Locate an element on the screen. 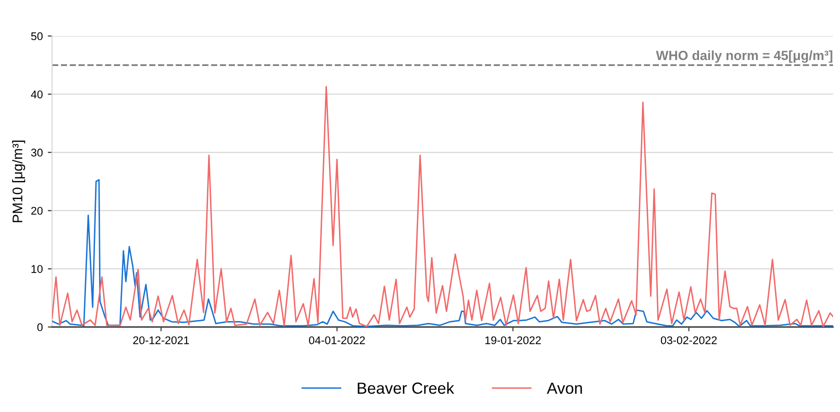 This screenshot has width=840, height=412. x-tick-label: 19-01-2022 is located at coordinates (513, 340).